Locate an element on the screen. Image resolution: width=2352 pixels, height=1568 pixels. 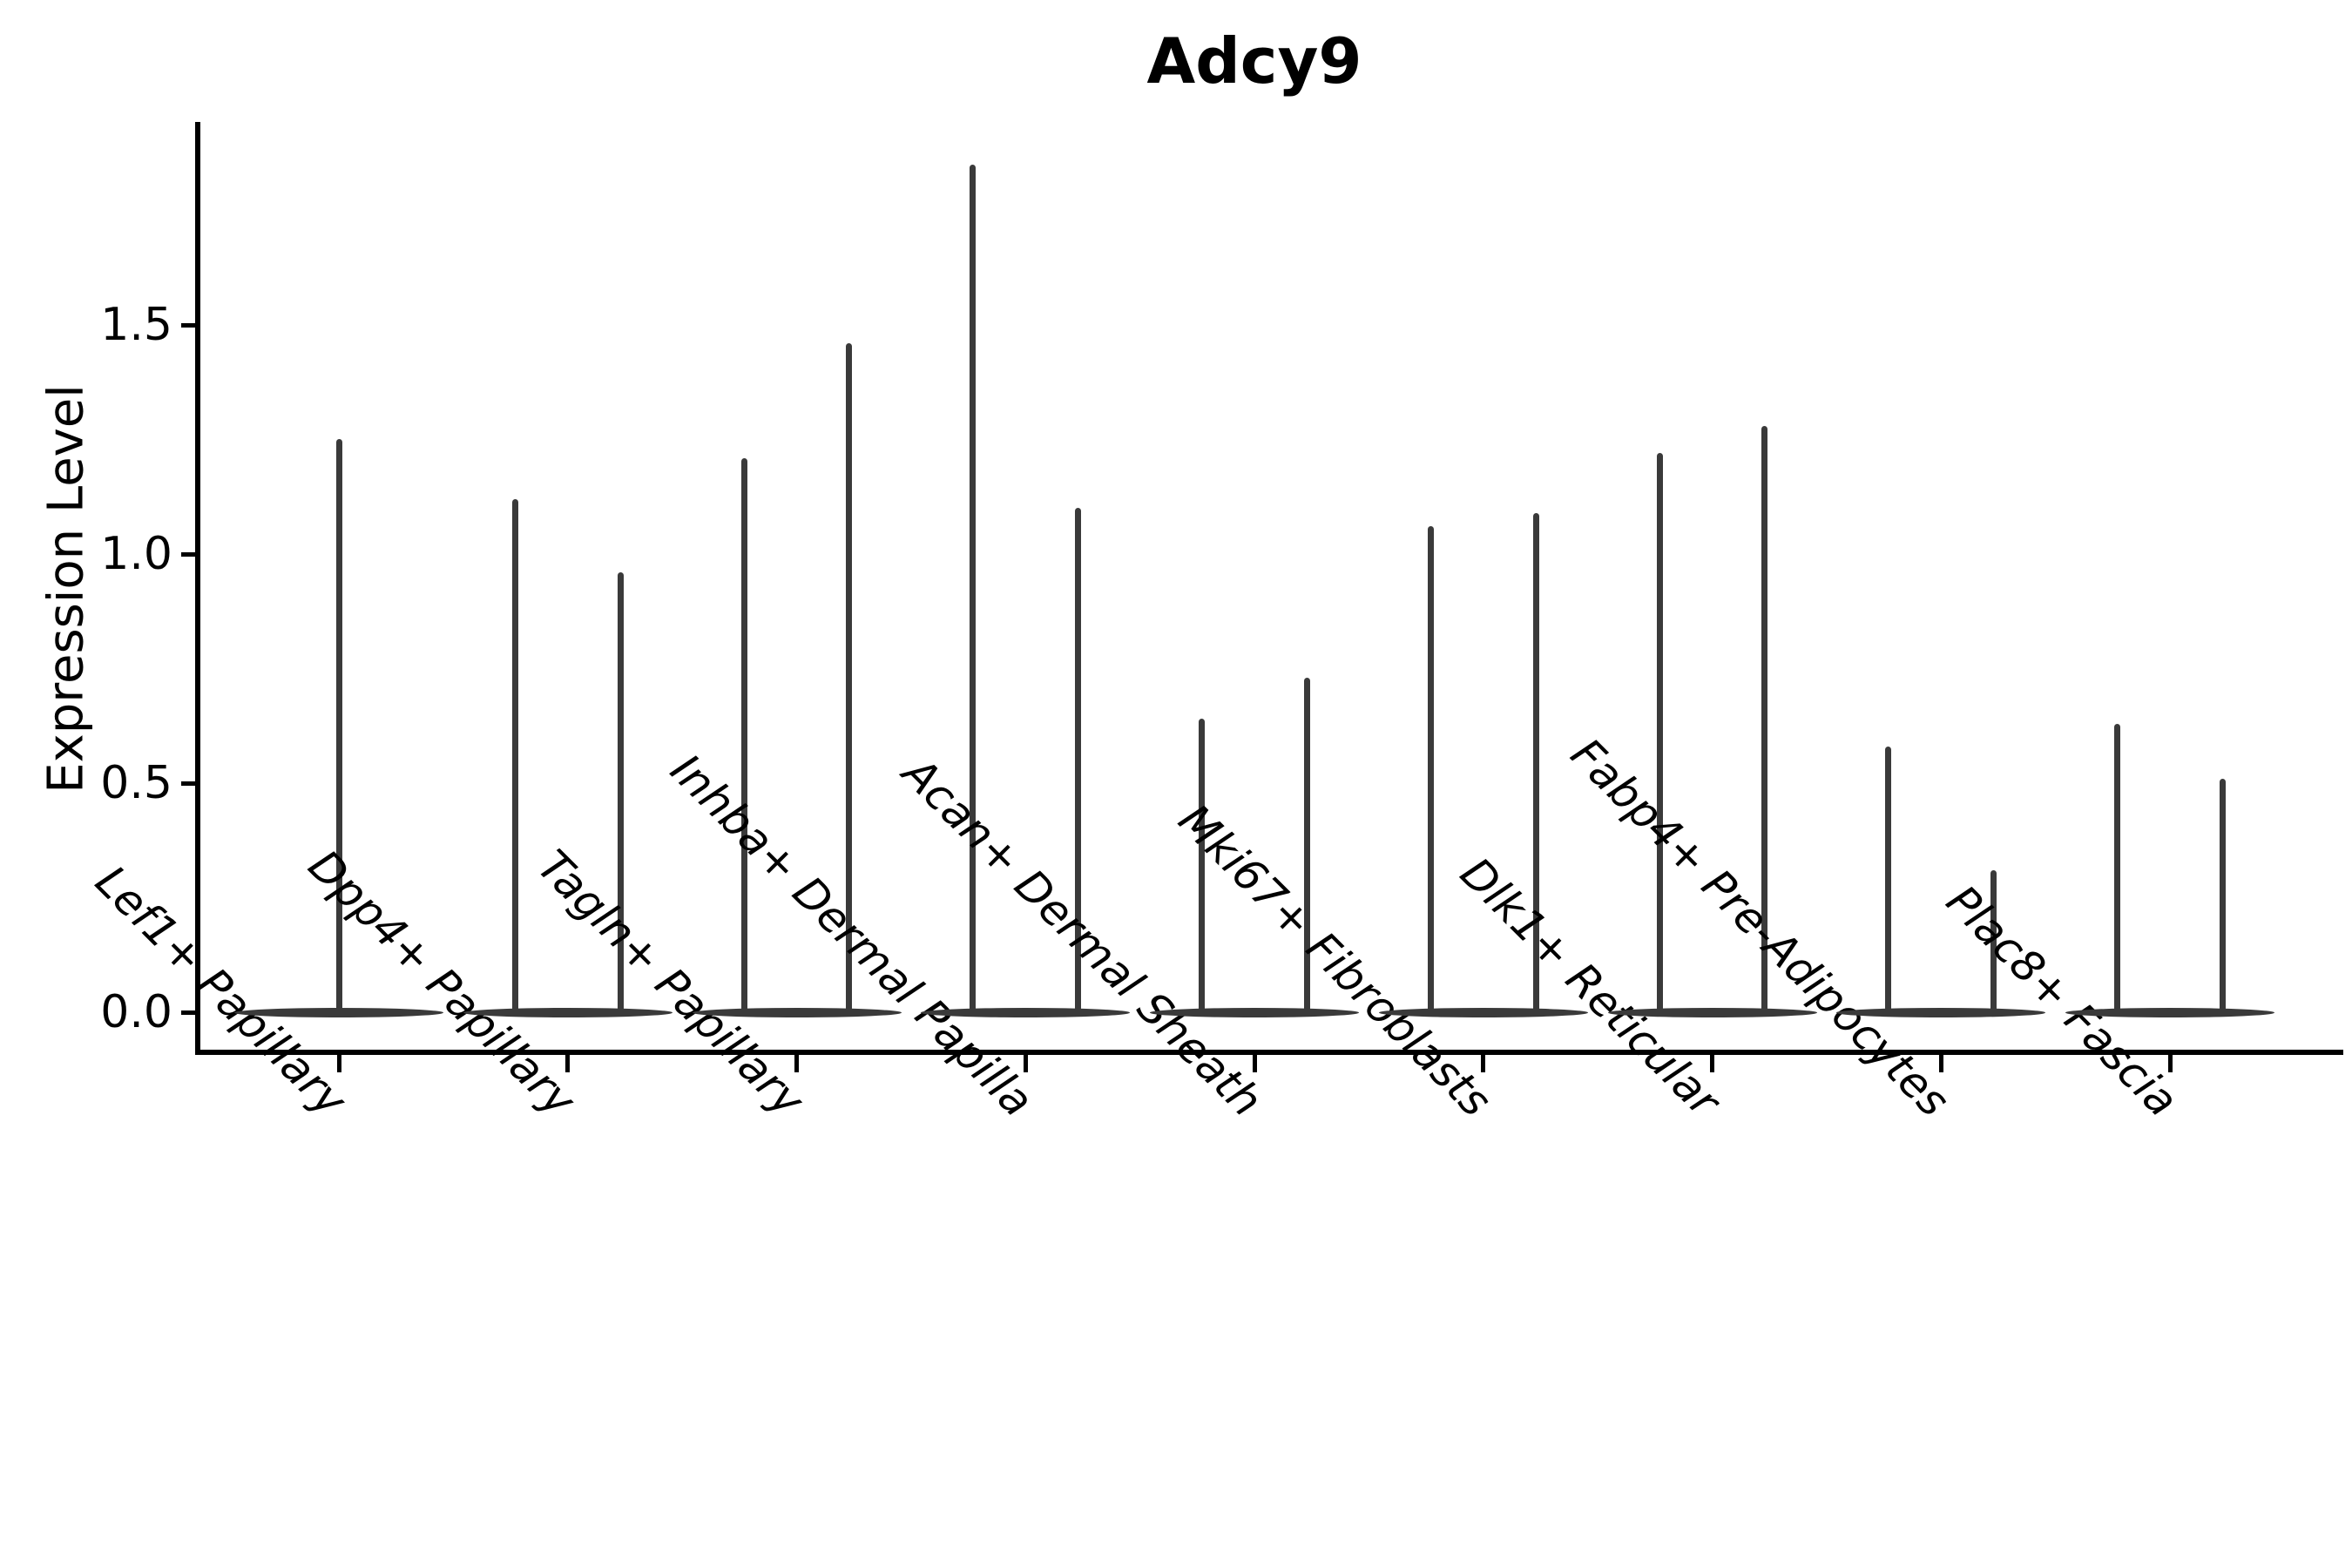
y-tick-label: 0.5 is located at coordinates (136, 783).